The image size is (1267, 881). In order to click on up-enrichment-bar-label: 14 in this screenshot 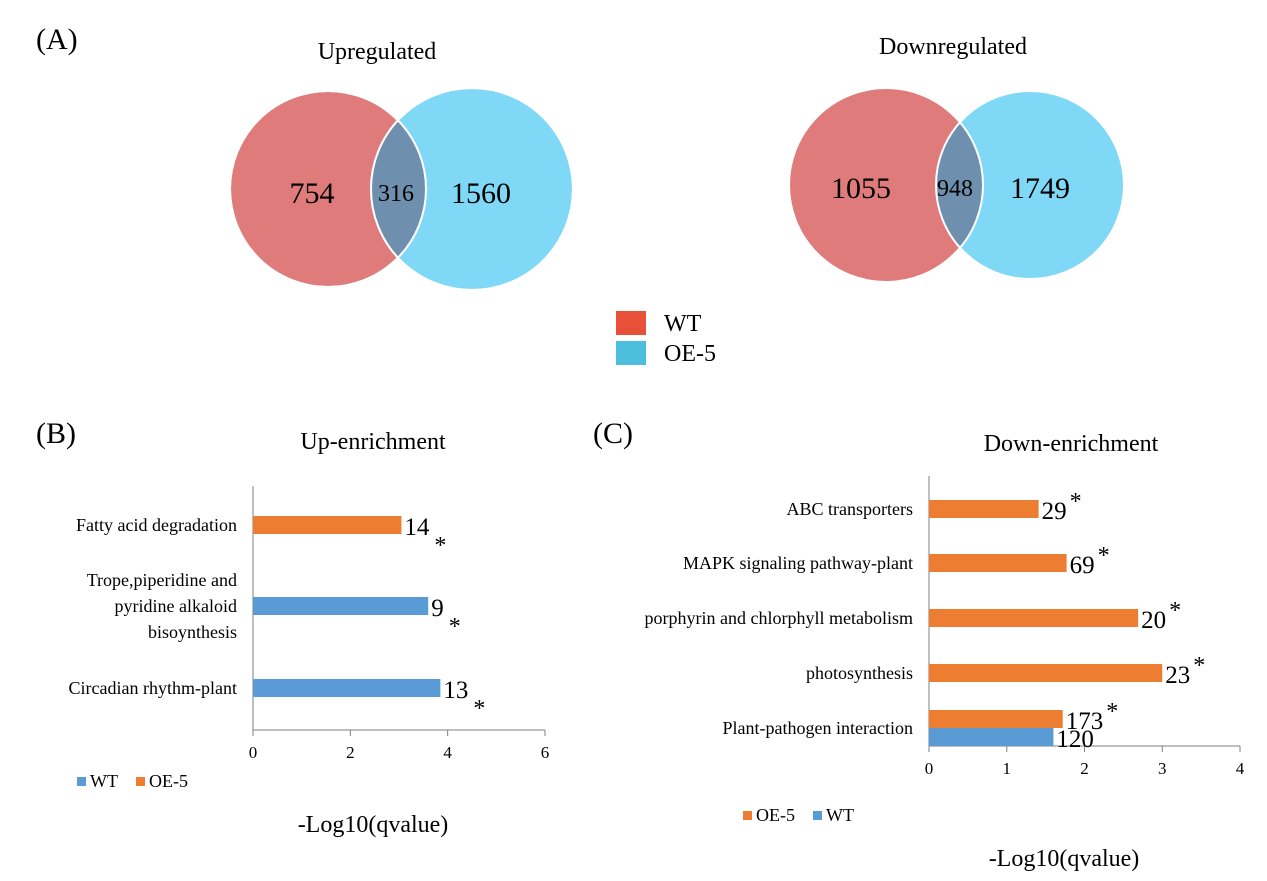, I will do `click(417, 527)`.